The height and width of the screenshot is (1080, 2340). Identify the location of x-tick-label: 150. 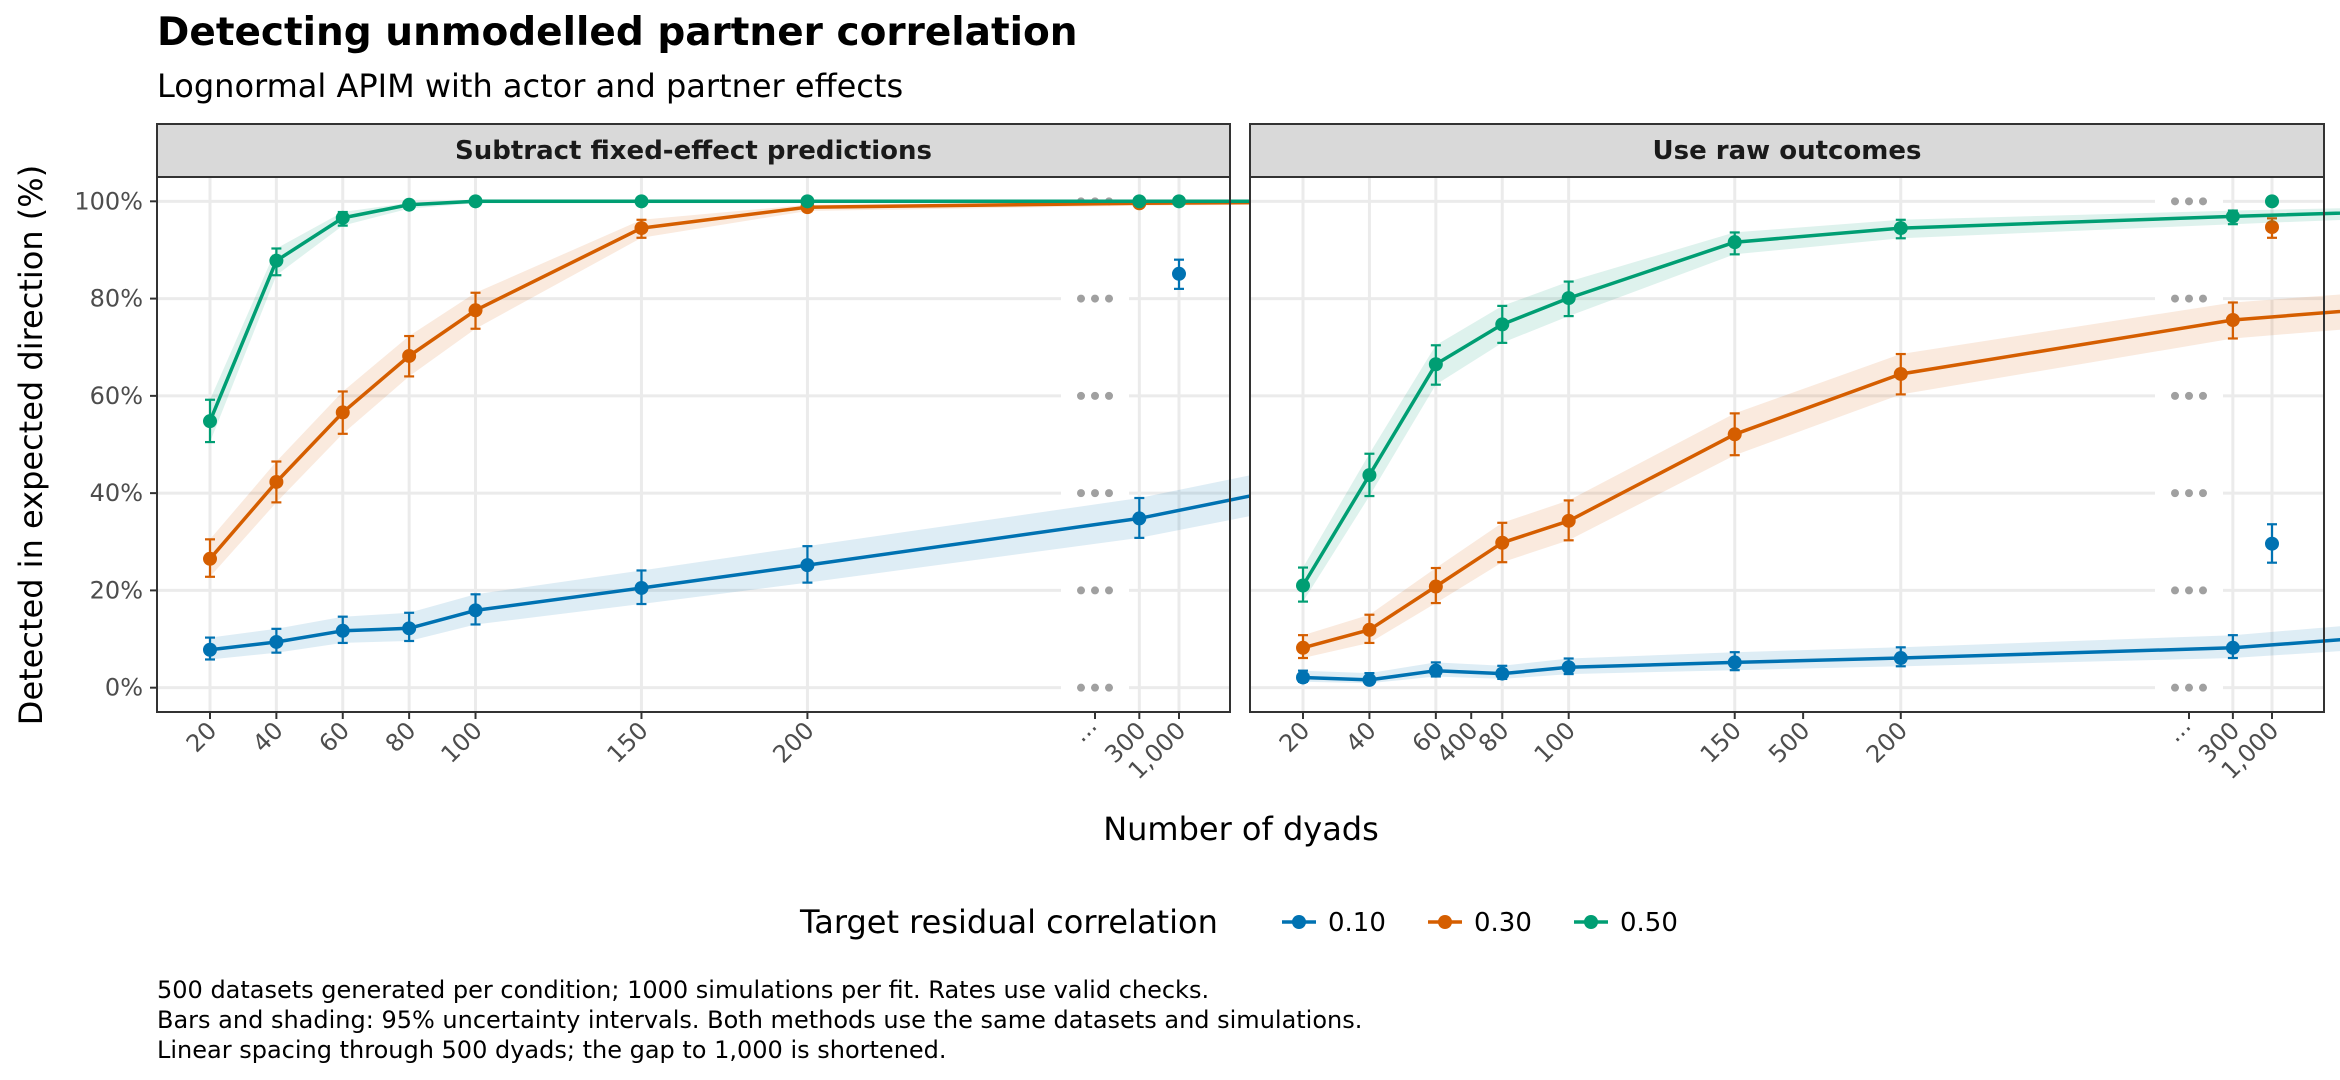
(1721, 742).